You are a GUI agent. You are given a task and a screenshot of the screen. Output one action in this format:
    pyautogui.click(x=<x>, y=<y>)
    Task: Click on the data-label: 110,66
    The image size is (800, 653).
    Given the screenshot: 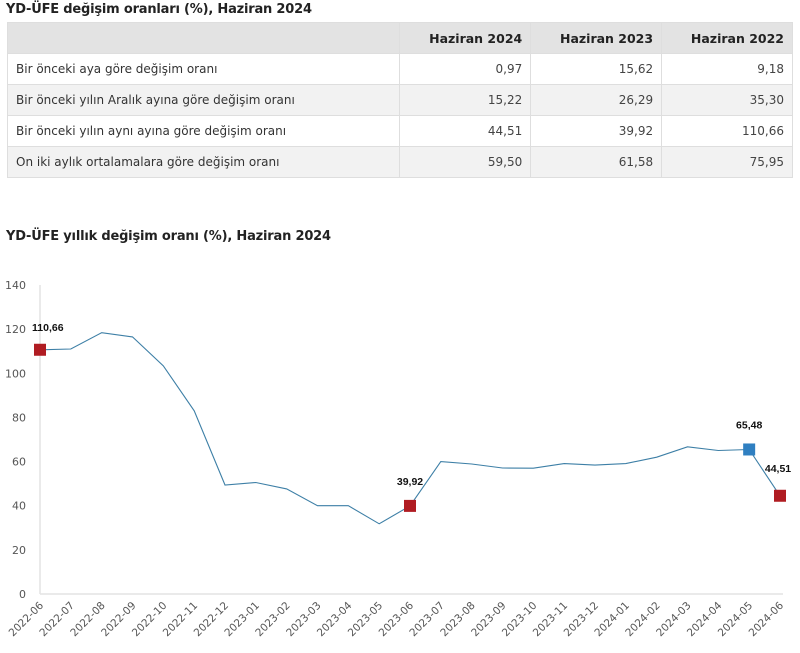 What is the action you would take?
    pyautogui.click(x=48, y=328)
    